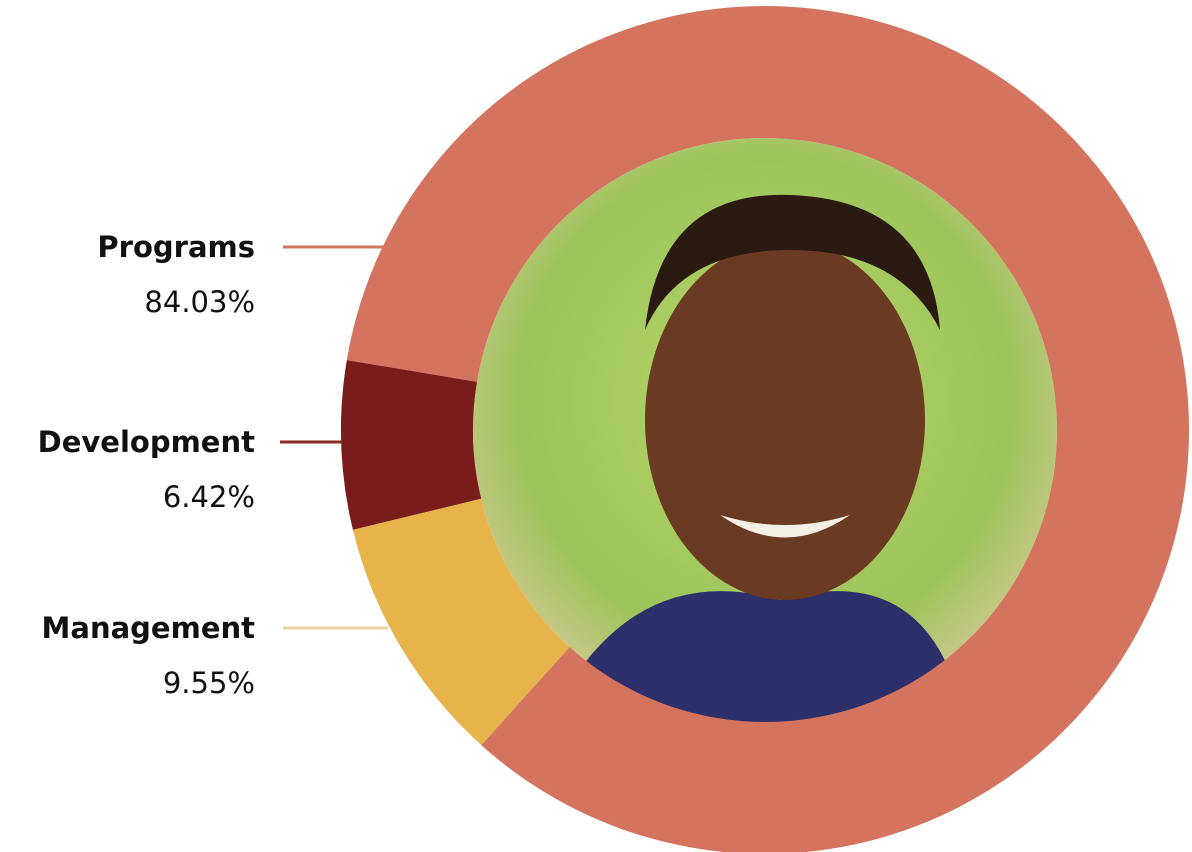 The width and height of the screenshot is (1192, 852). What do you see at coordinates (199, 302) in the screenshot?
I see `value-label: 84.03%` at bounding box center [199, 302].